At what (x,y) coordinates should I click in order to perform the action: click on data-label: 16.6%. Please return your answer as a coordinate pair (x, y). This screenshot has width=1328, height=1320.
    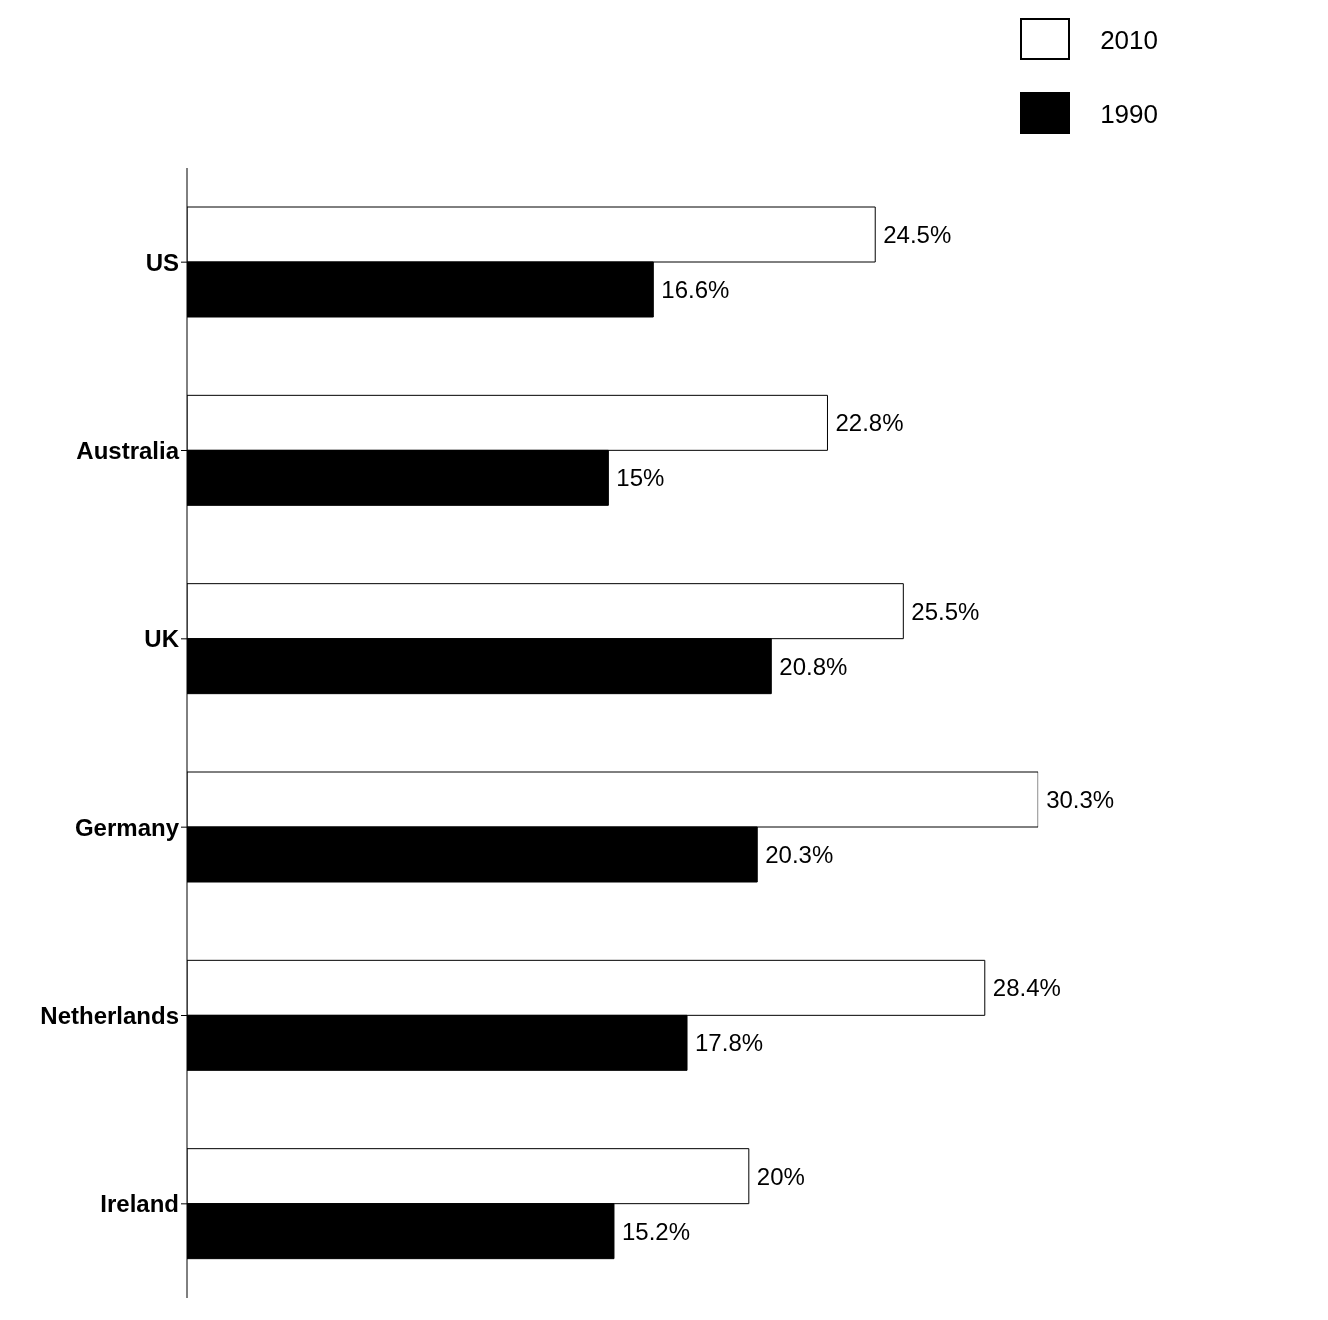
    Looking at the image, I should click on (695, 289).